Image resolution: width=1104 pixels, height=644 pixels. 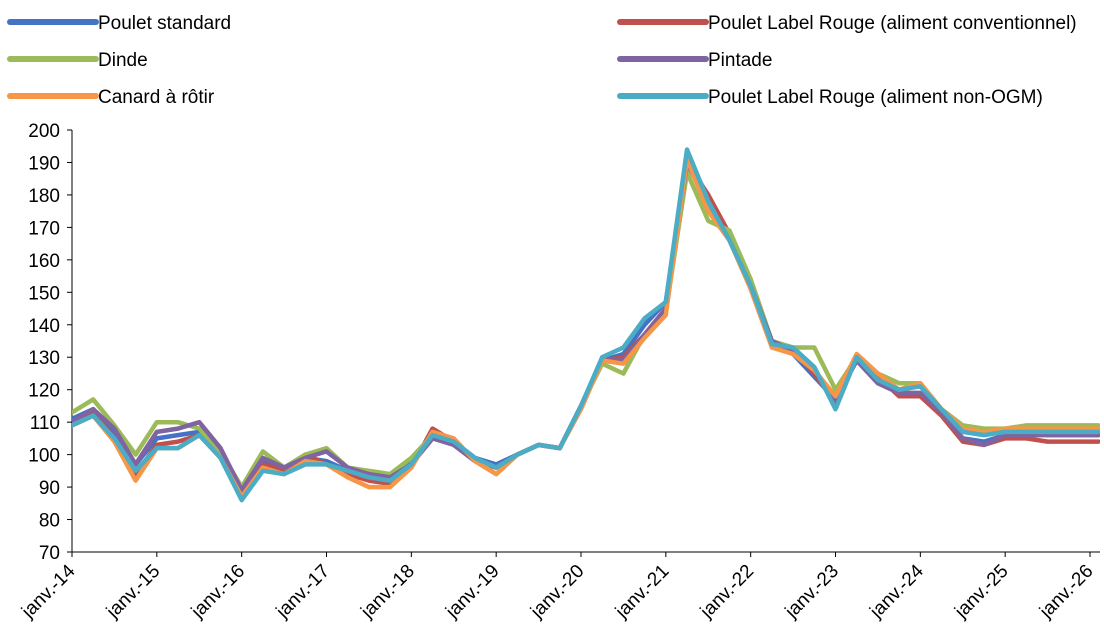 I want to click on legend-entry: Pintade, so click(x=740, y=60).